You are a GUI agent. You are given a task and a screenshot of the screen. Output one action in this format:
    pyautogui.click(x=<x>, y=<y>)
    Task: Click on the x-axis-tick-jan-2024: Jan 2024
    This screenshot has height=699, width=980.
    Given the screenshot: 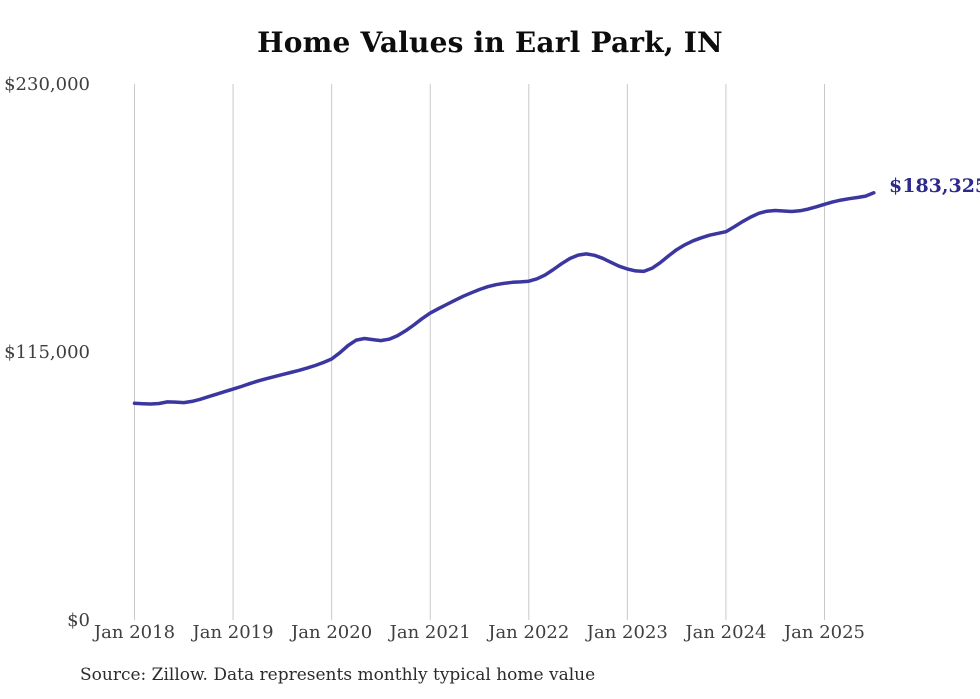 What is the action you would take?
    pyautogui.click(x=726, y=632)
    